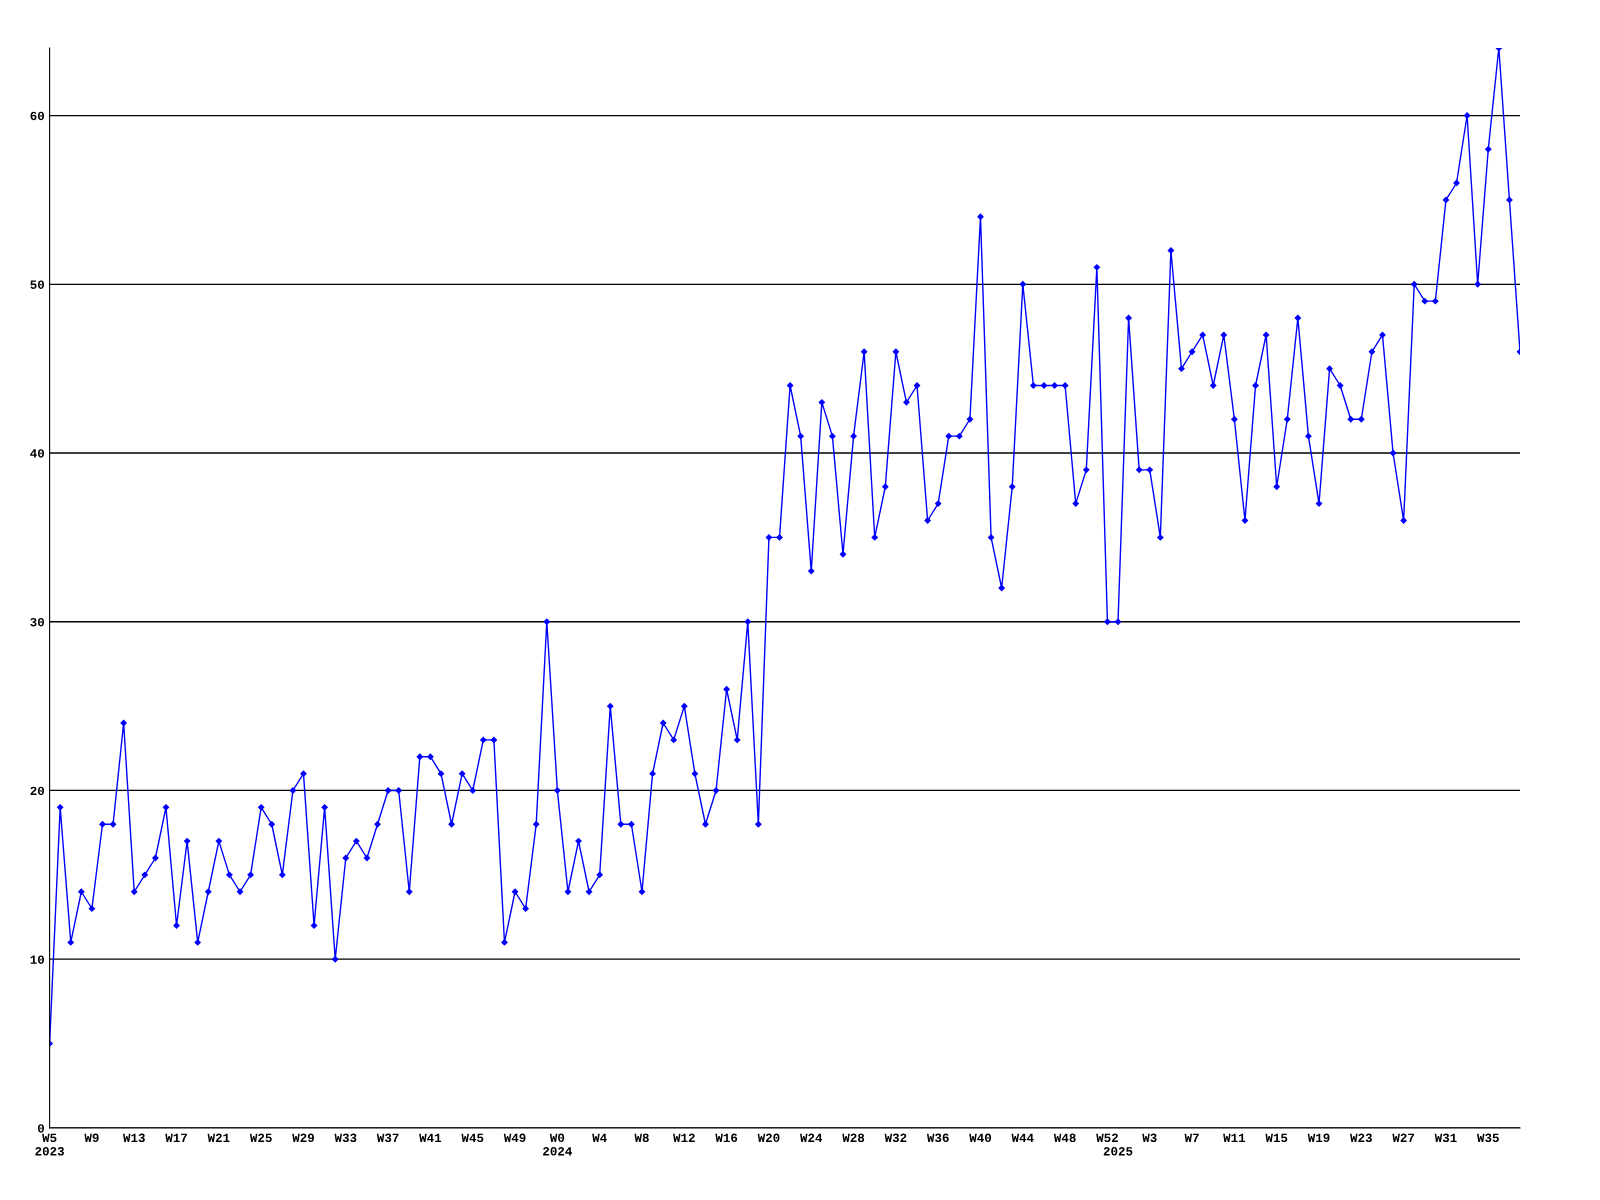 Image resolution: width=1600 pixels, height=1200 pixels. I want to click on x-tick-label: W31, so click(1445, 1138).